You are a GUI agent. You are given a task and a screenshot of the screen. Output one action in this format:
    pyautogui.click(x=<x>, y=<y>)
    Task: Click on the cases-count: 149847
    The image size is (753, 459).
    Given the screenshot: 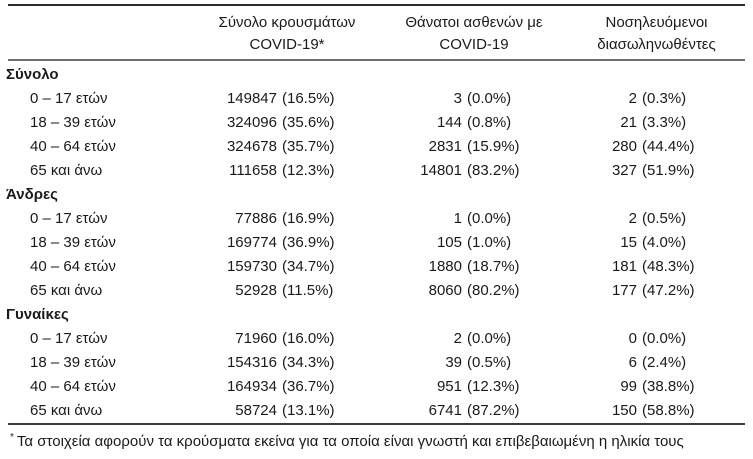 What is the action you would take?
    pyautogui.click(x=251, y=98)
    